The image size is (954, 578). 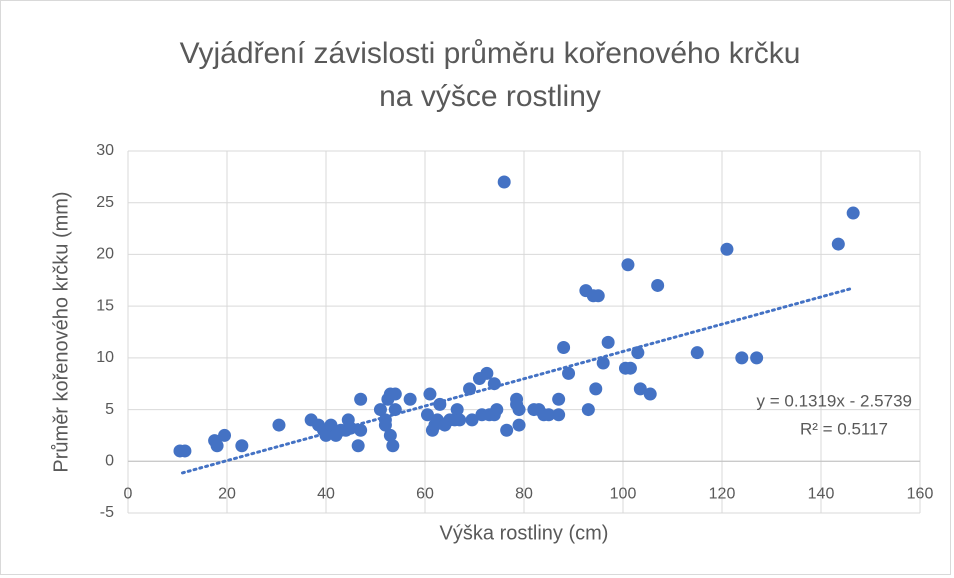 What do you see at coordinates (105, 202) in the screenshot?
I see `y-tick-label: 25` at bounding box center [105, 202].